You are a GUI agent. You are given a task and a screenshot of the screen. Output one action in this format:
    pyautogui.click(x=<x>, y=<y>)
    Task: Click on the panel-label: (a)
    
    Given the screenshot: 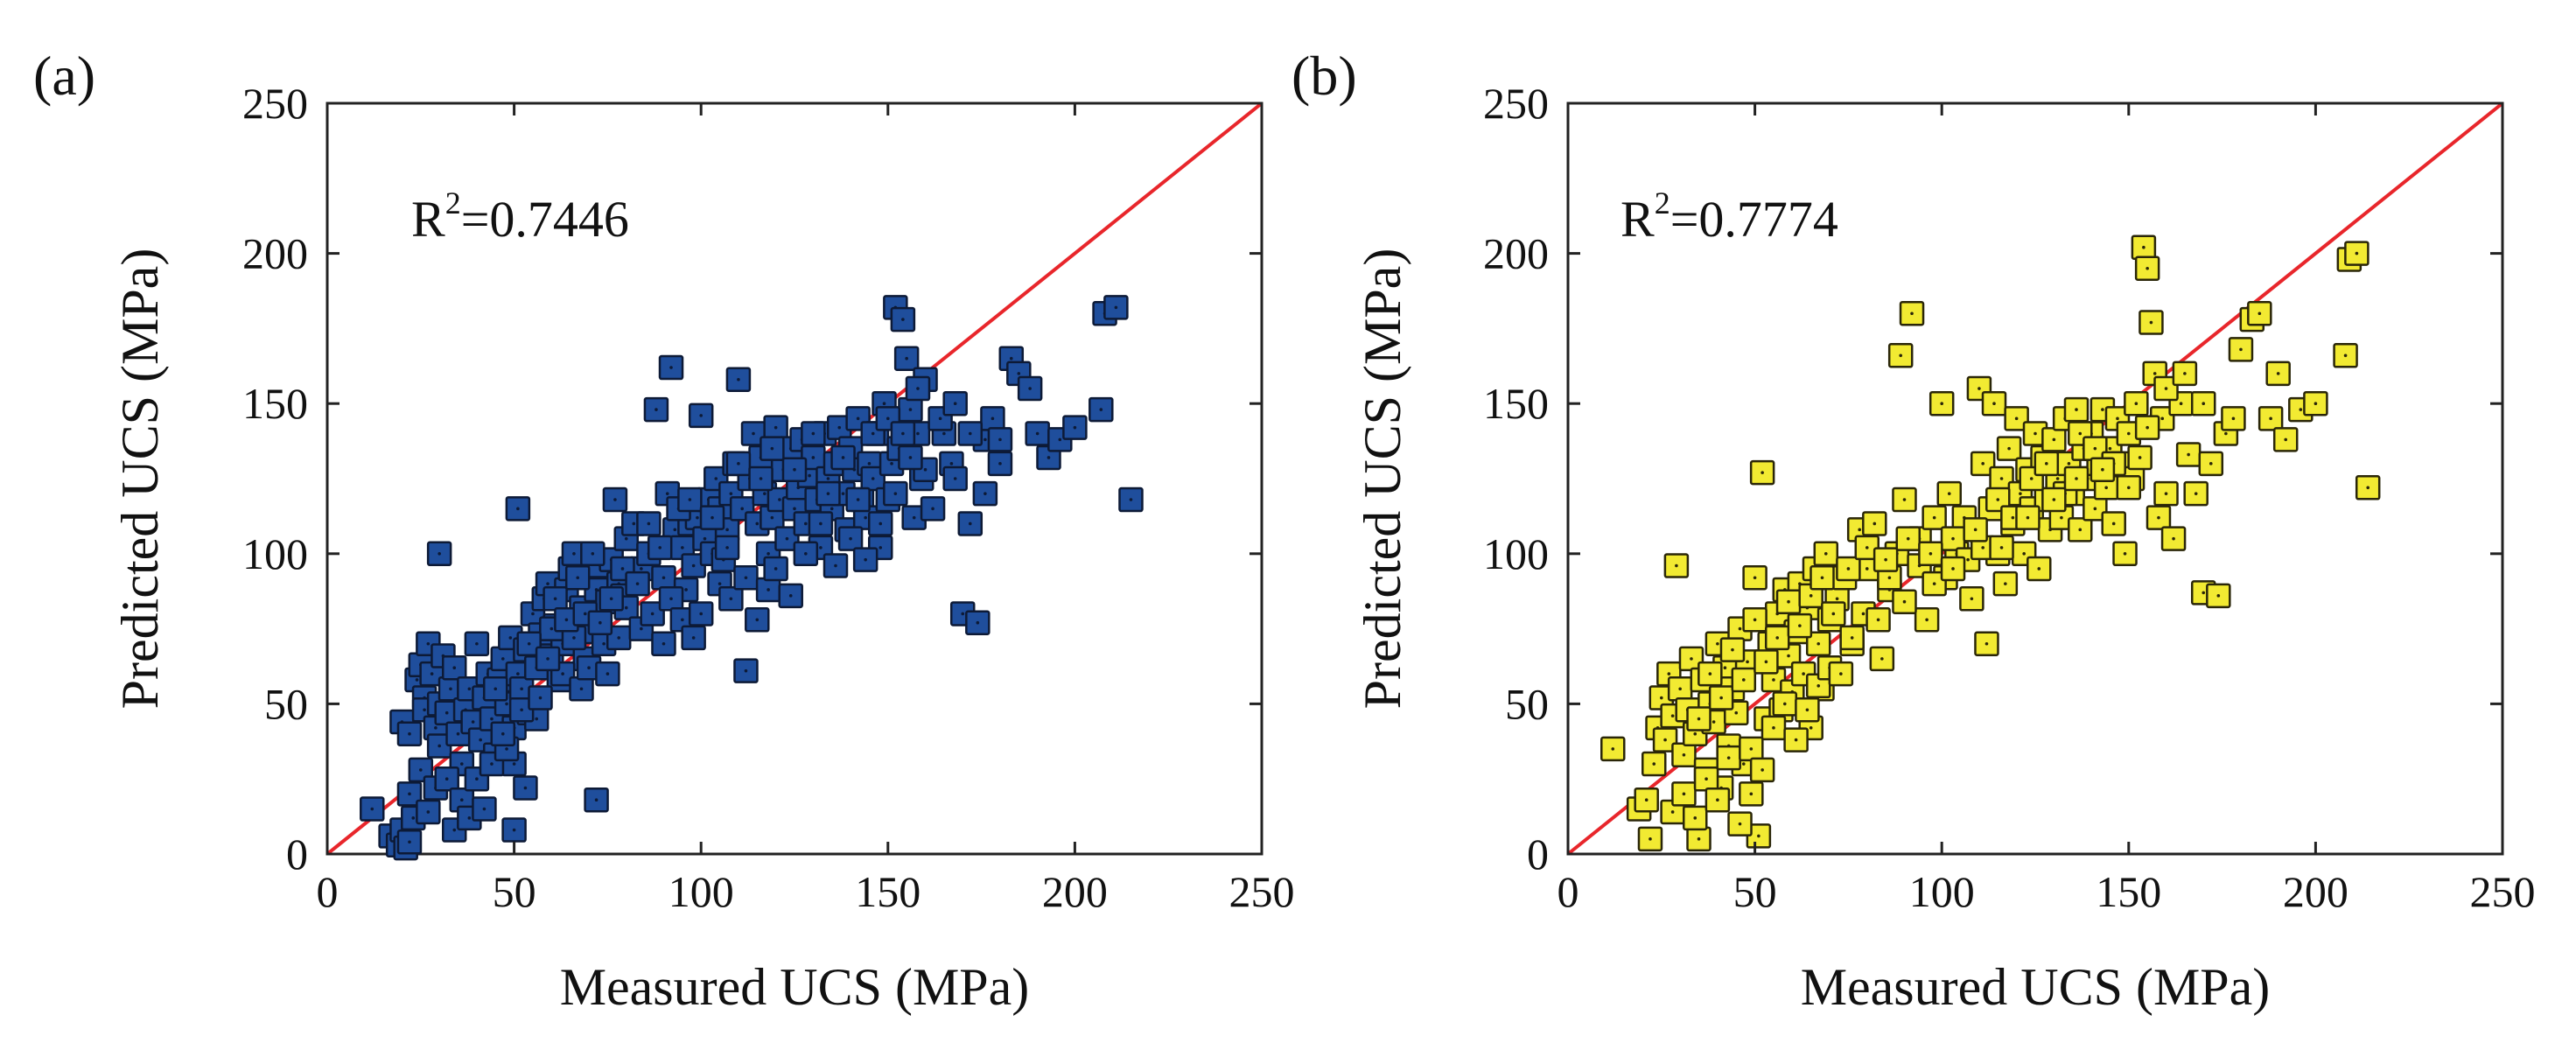 What is the action you would take?
    pyautogui.click(x=64, y=76)
    